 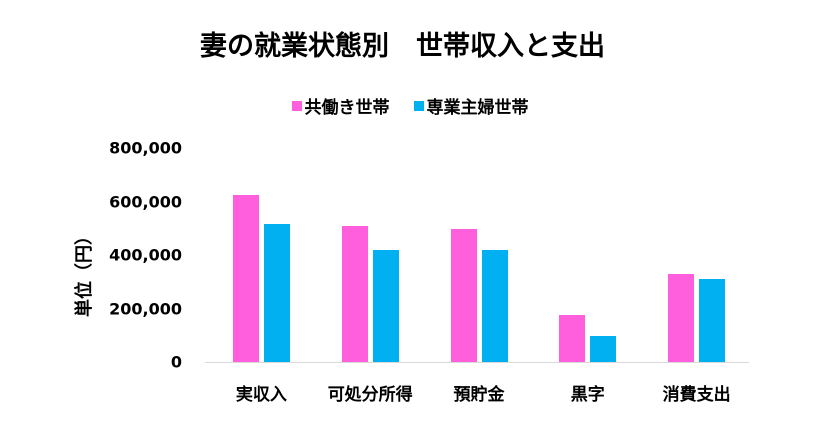 What do you see at coordinates (145, 201) in the screenshot?
I see `y-tick-label: 600,000` at bounding box center [145, 201].